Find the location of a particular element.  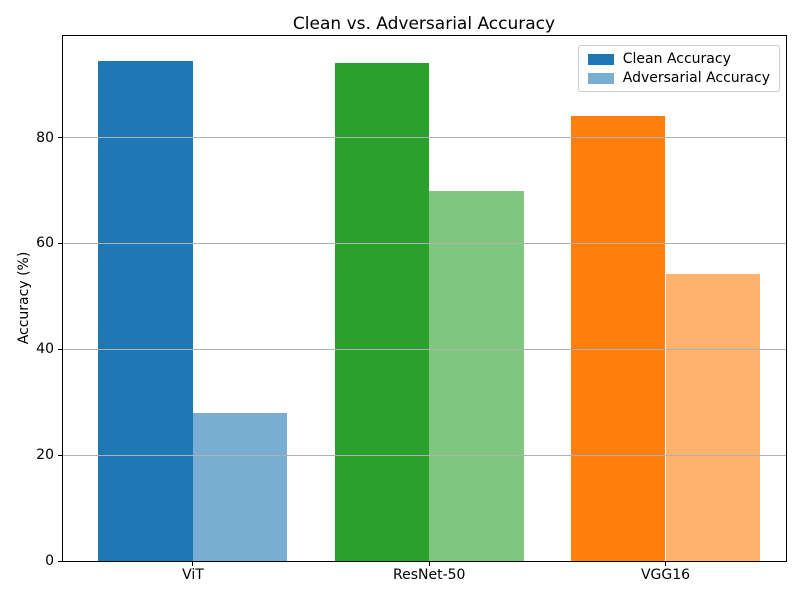

y-tick-label-20: 20 is located at coordinates (45, 455).